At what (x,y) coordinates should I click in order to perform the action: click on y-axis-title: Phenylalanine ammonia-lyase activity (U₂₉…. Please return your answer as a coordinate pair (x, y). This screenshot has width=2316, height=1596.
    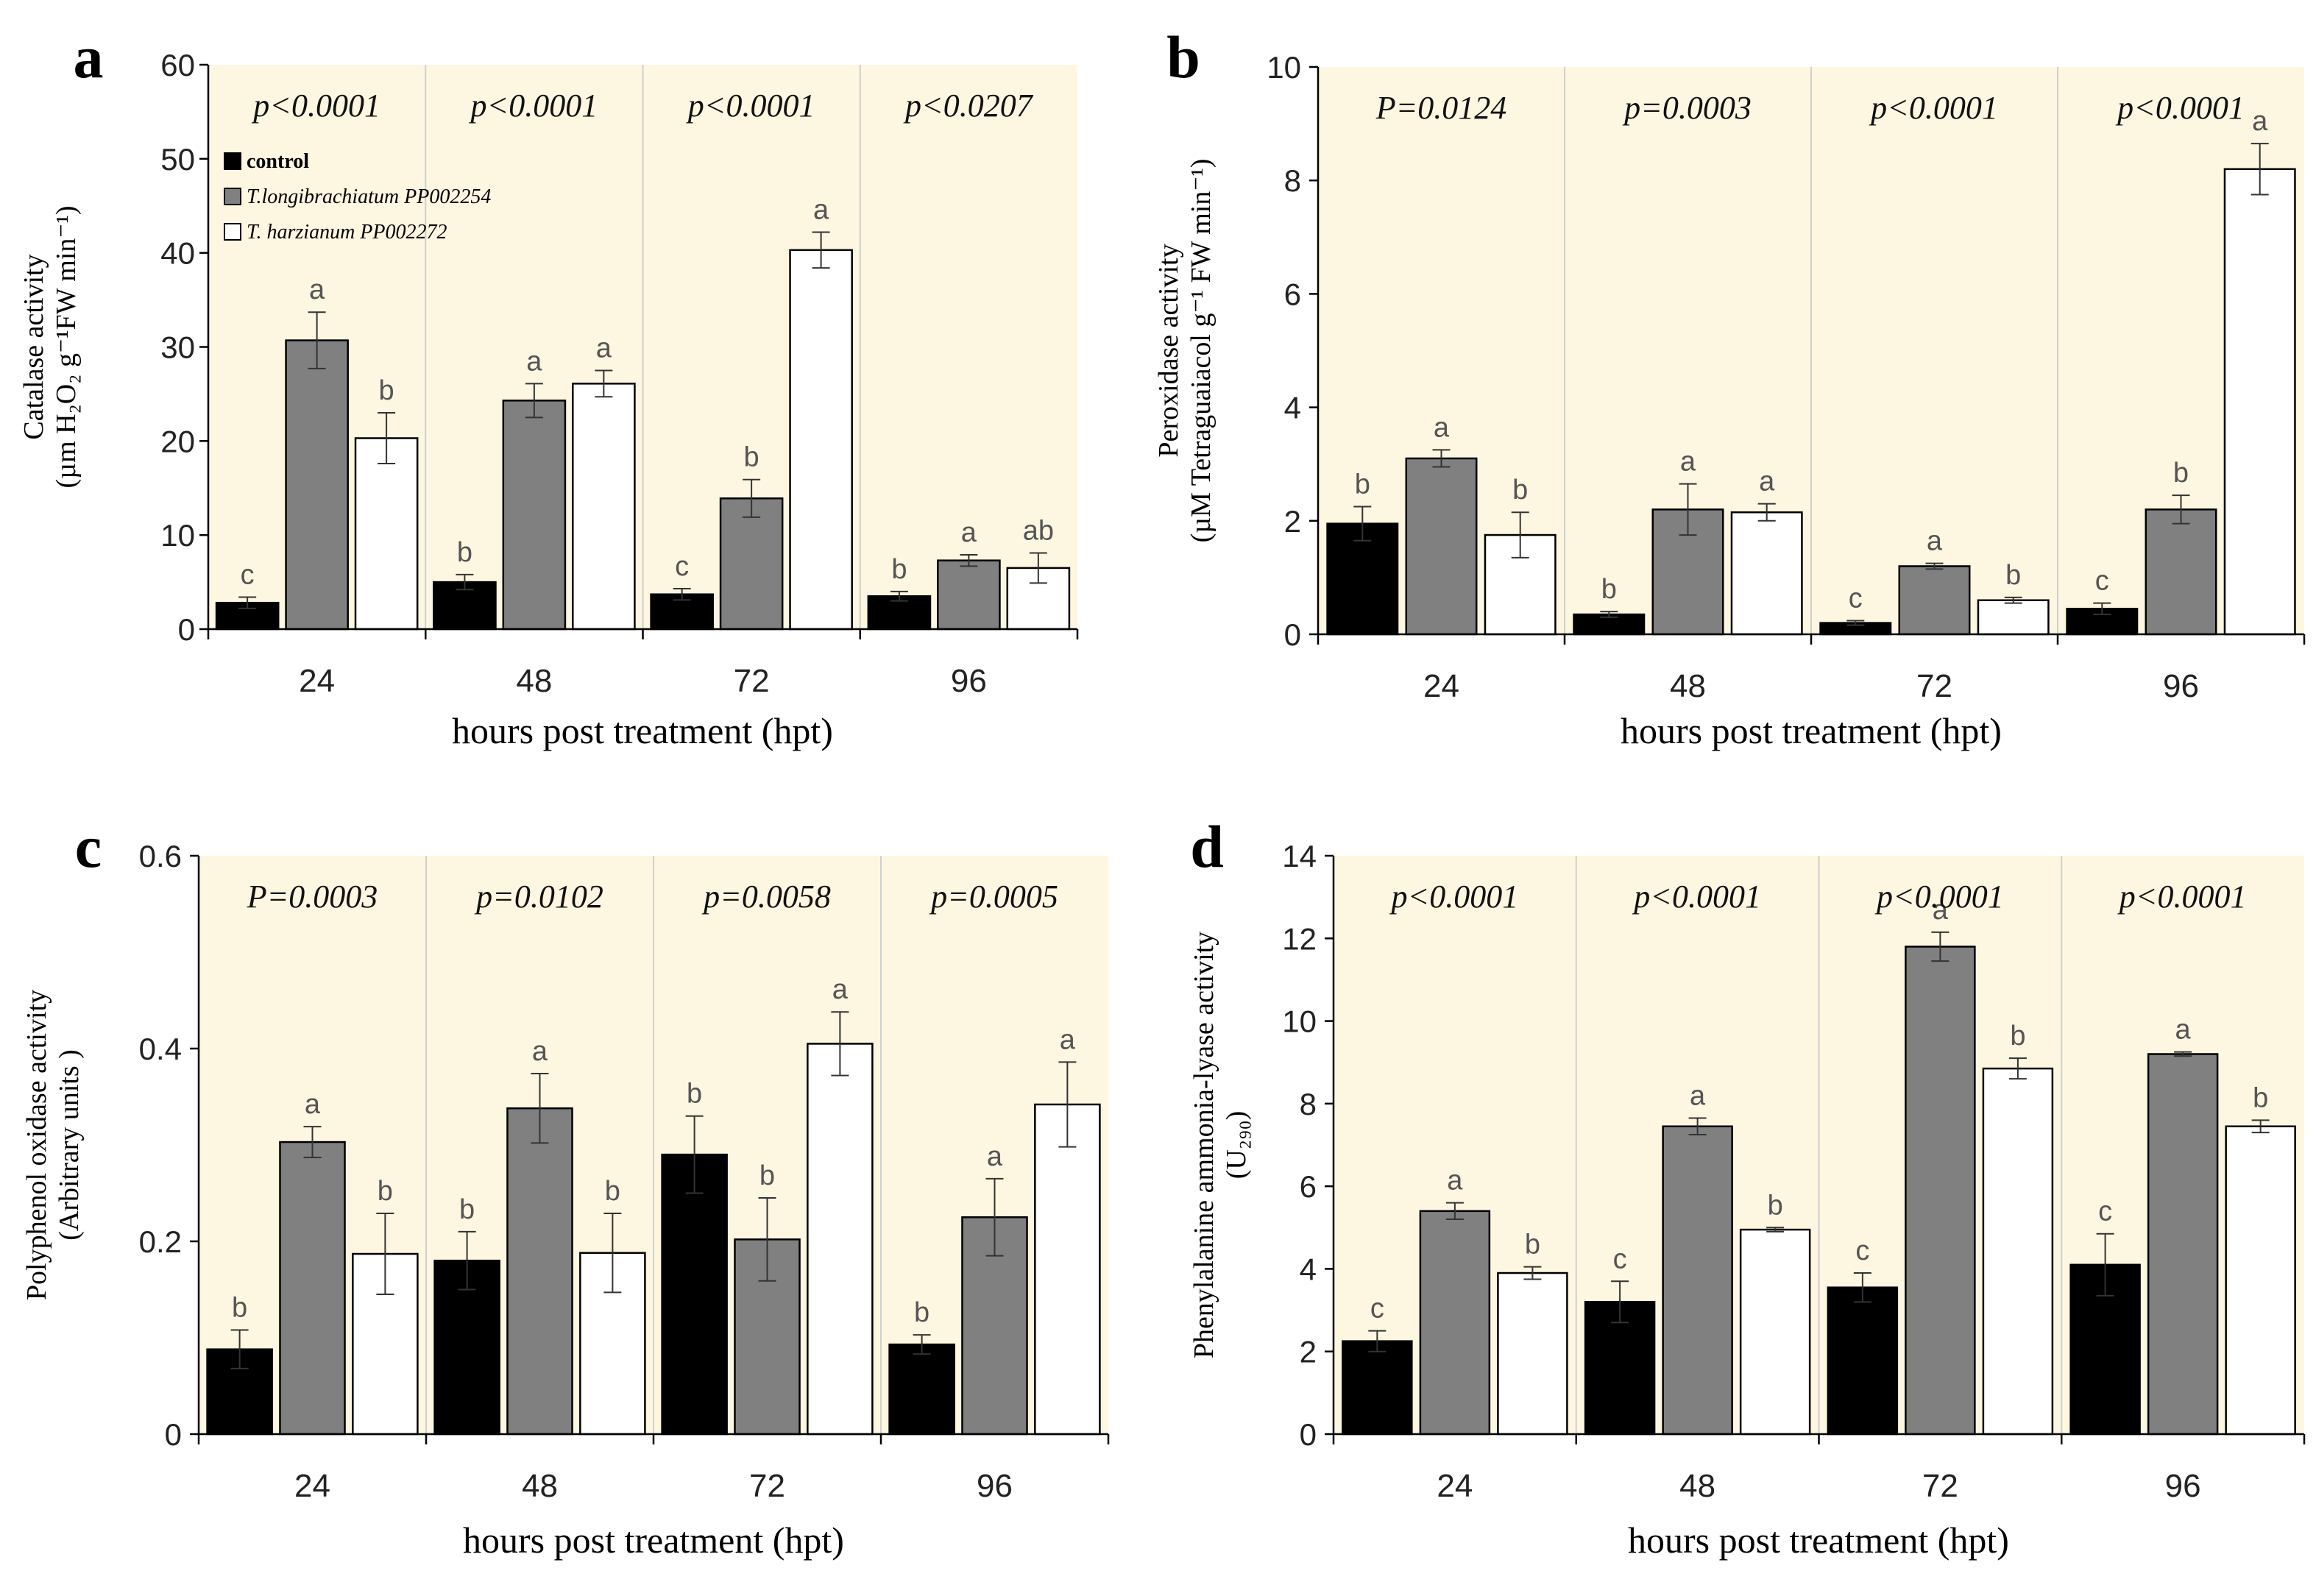
    Looking at the image, I should click on (1220, 1145).